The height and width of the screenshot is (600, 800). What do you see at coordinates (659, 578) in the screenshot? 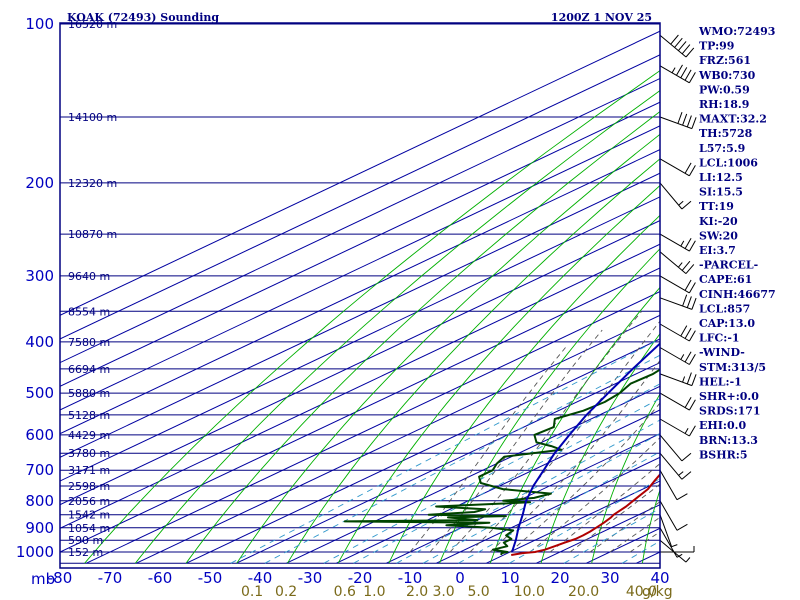
I see `temperature-tick-label: 40` at bounding box center [659, 578].